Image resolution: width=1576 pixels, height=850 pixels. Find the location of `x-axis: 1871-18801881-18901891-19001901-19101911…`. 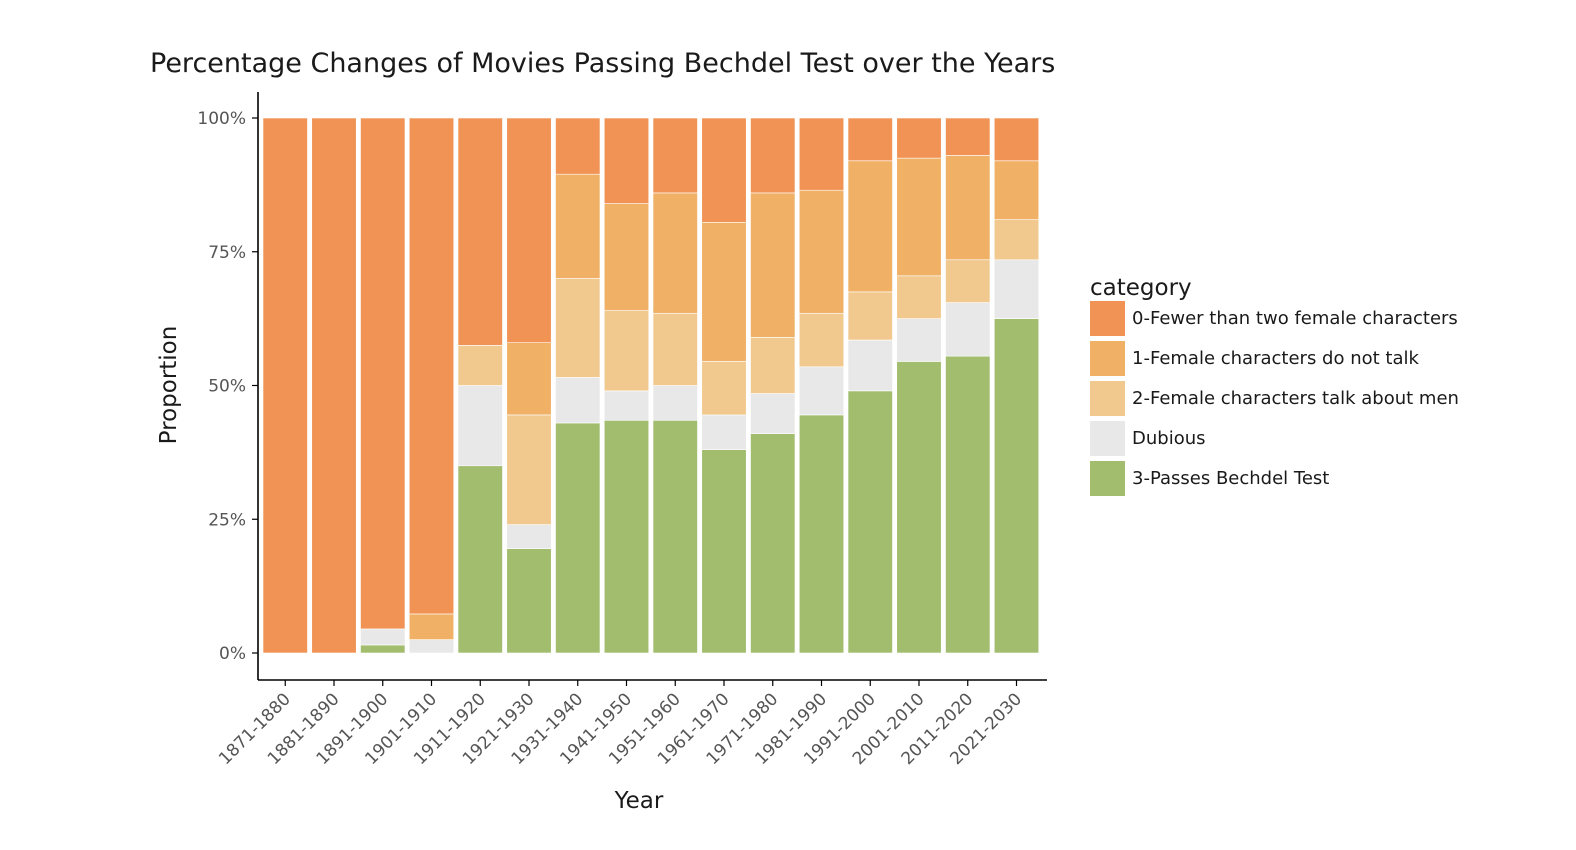

x-axis: 1871-18801881-18901891-19001901-19101911… is located at coordinates (631, 724).